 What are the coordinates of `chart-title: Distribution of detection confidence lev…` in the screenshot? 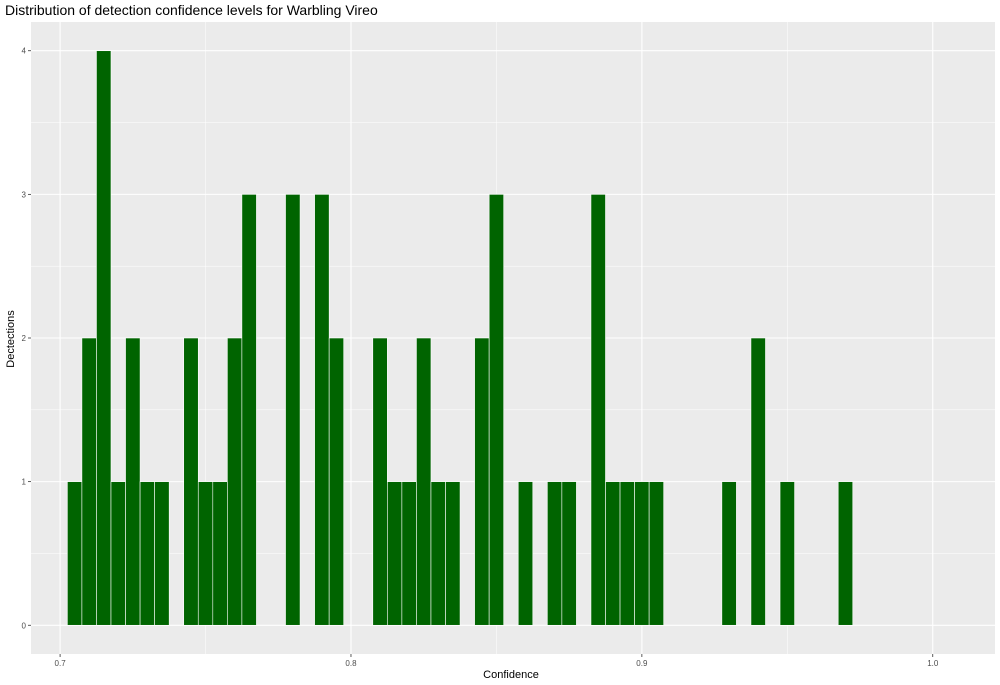 It's located at (191, 10).